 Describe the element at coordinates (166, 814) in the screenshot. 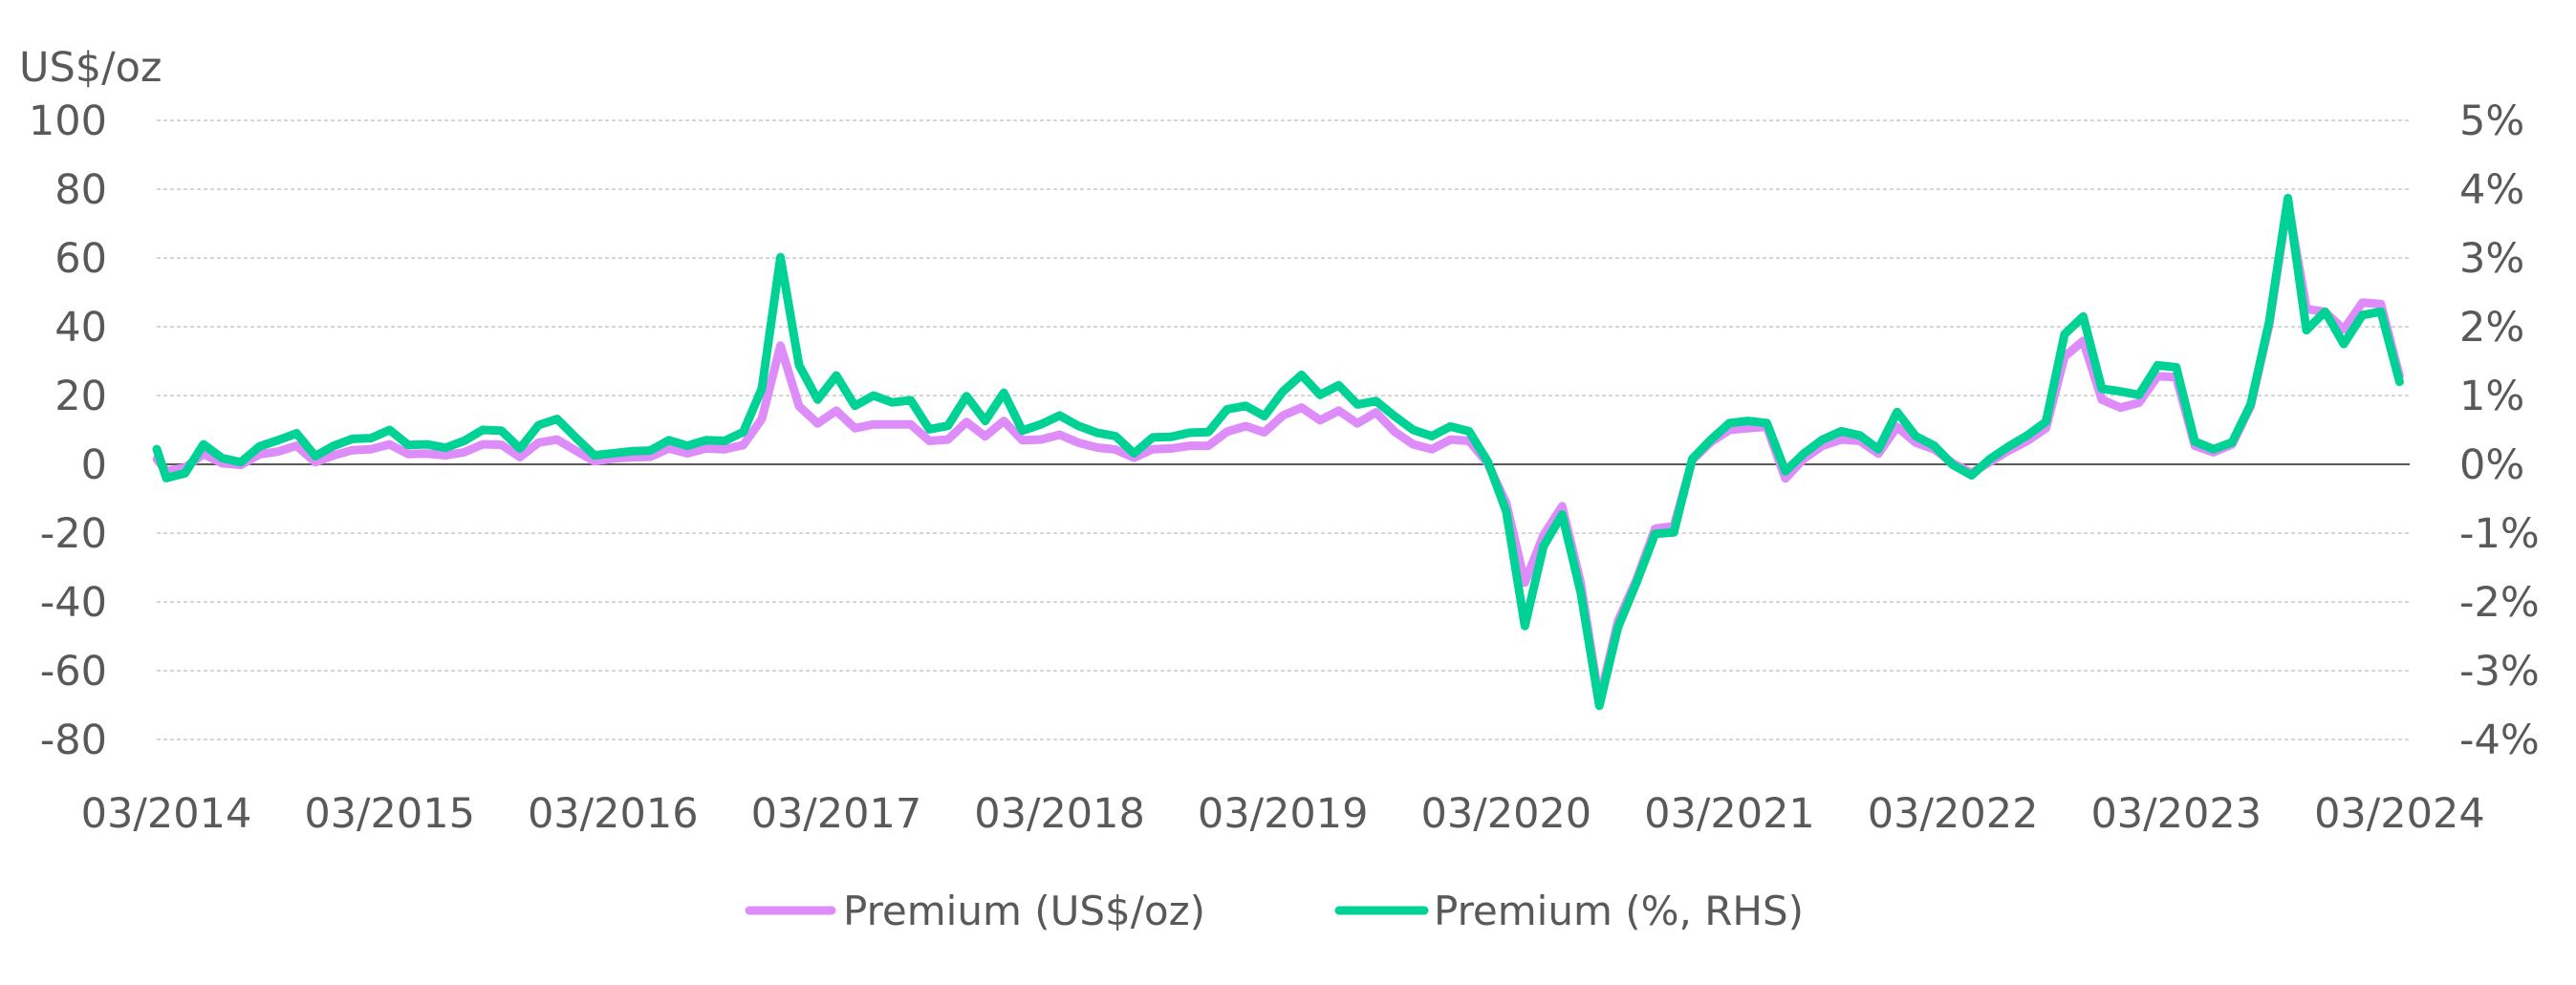

I see `x-axis-tick-label: 03/2014` at that location.